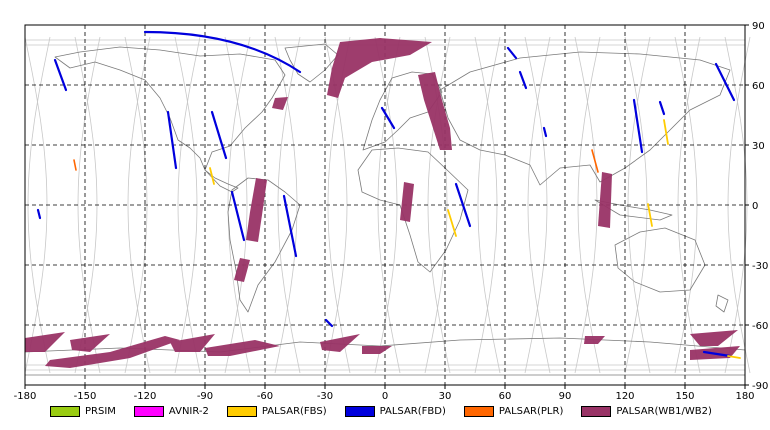  I want to click on swath-fbd-alaska, so click(60, 75).